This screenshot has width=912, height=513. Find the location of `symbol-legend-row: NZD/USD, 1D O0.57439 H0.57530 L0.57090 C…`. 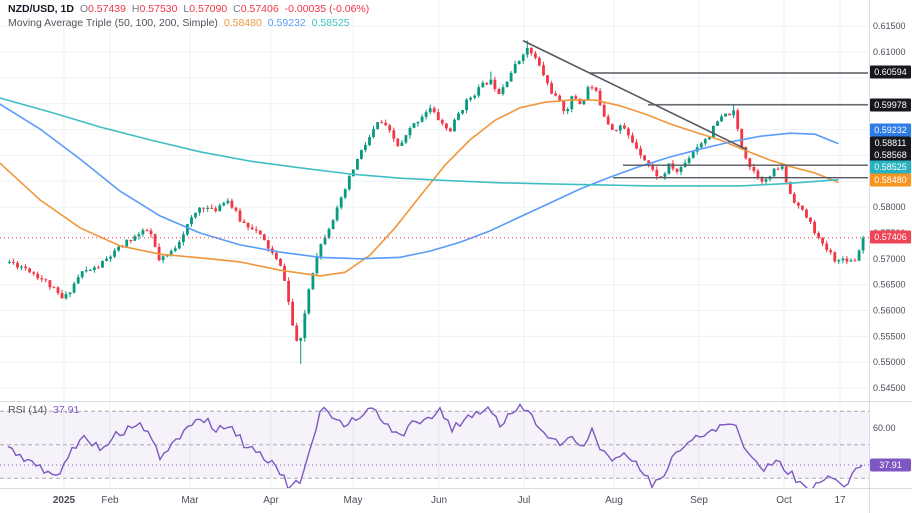

symbol-legend-row: NZD/USD, 1D O0.57439 H0.57530 L0.57090 C… is located at coordinates (190, 9).